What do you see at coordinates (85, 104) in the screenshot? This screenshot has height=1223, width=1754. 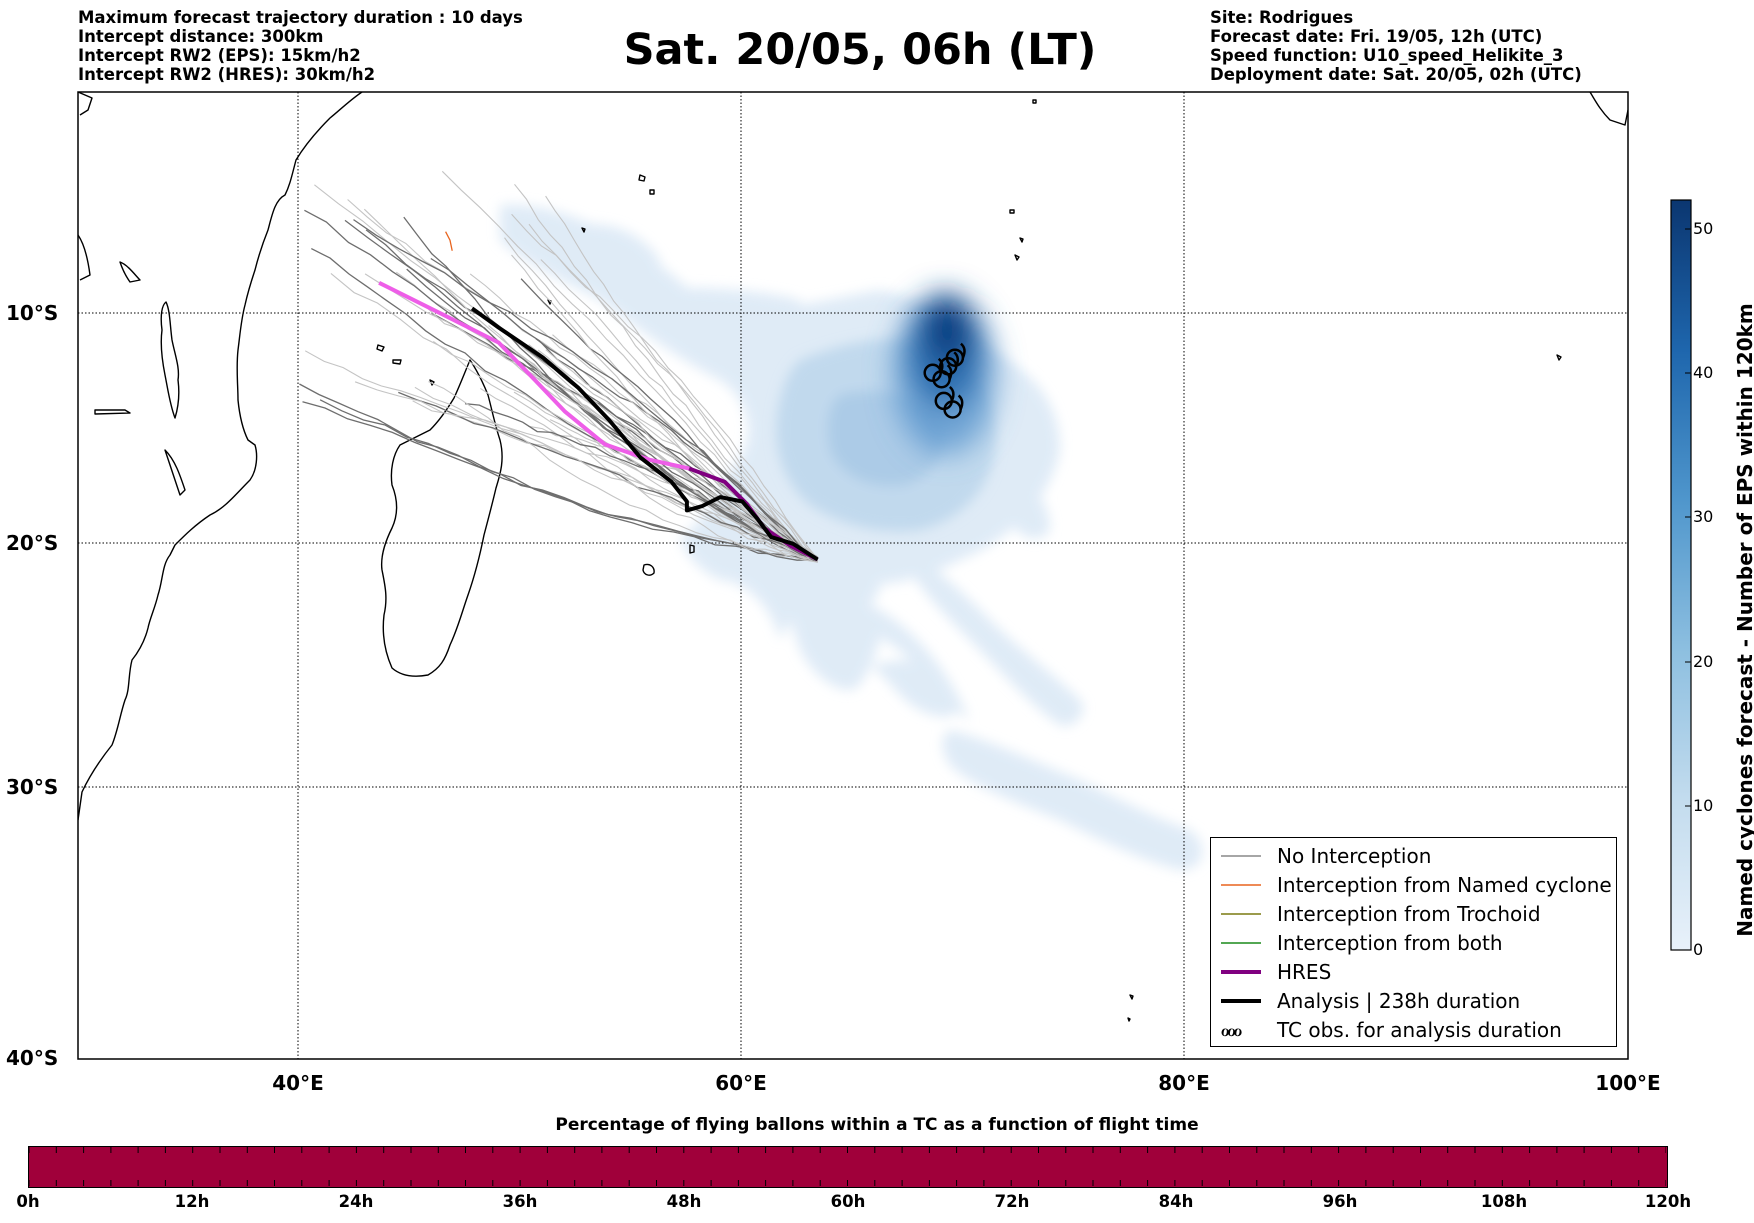 I see `coastline-horn` at bounding box center [85, 104].